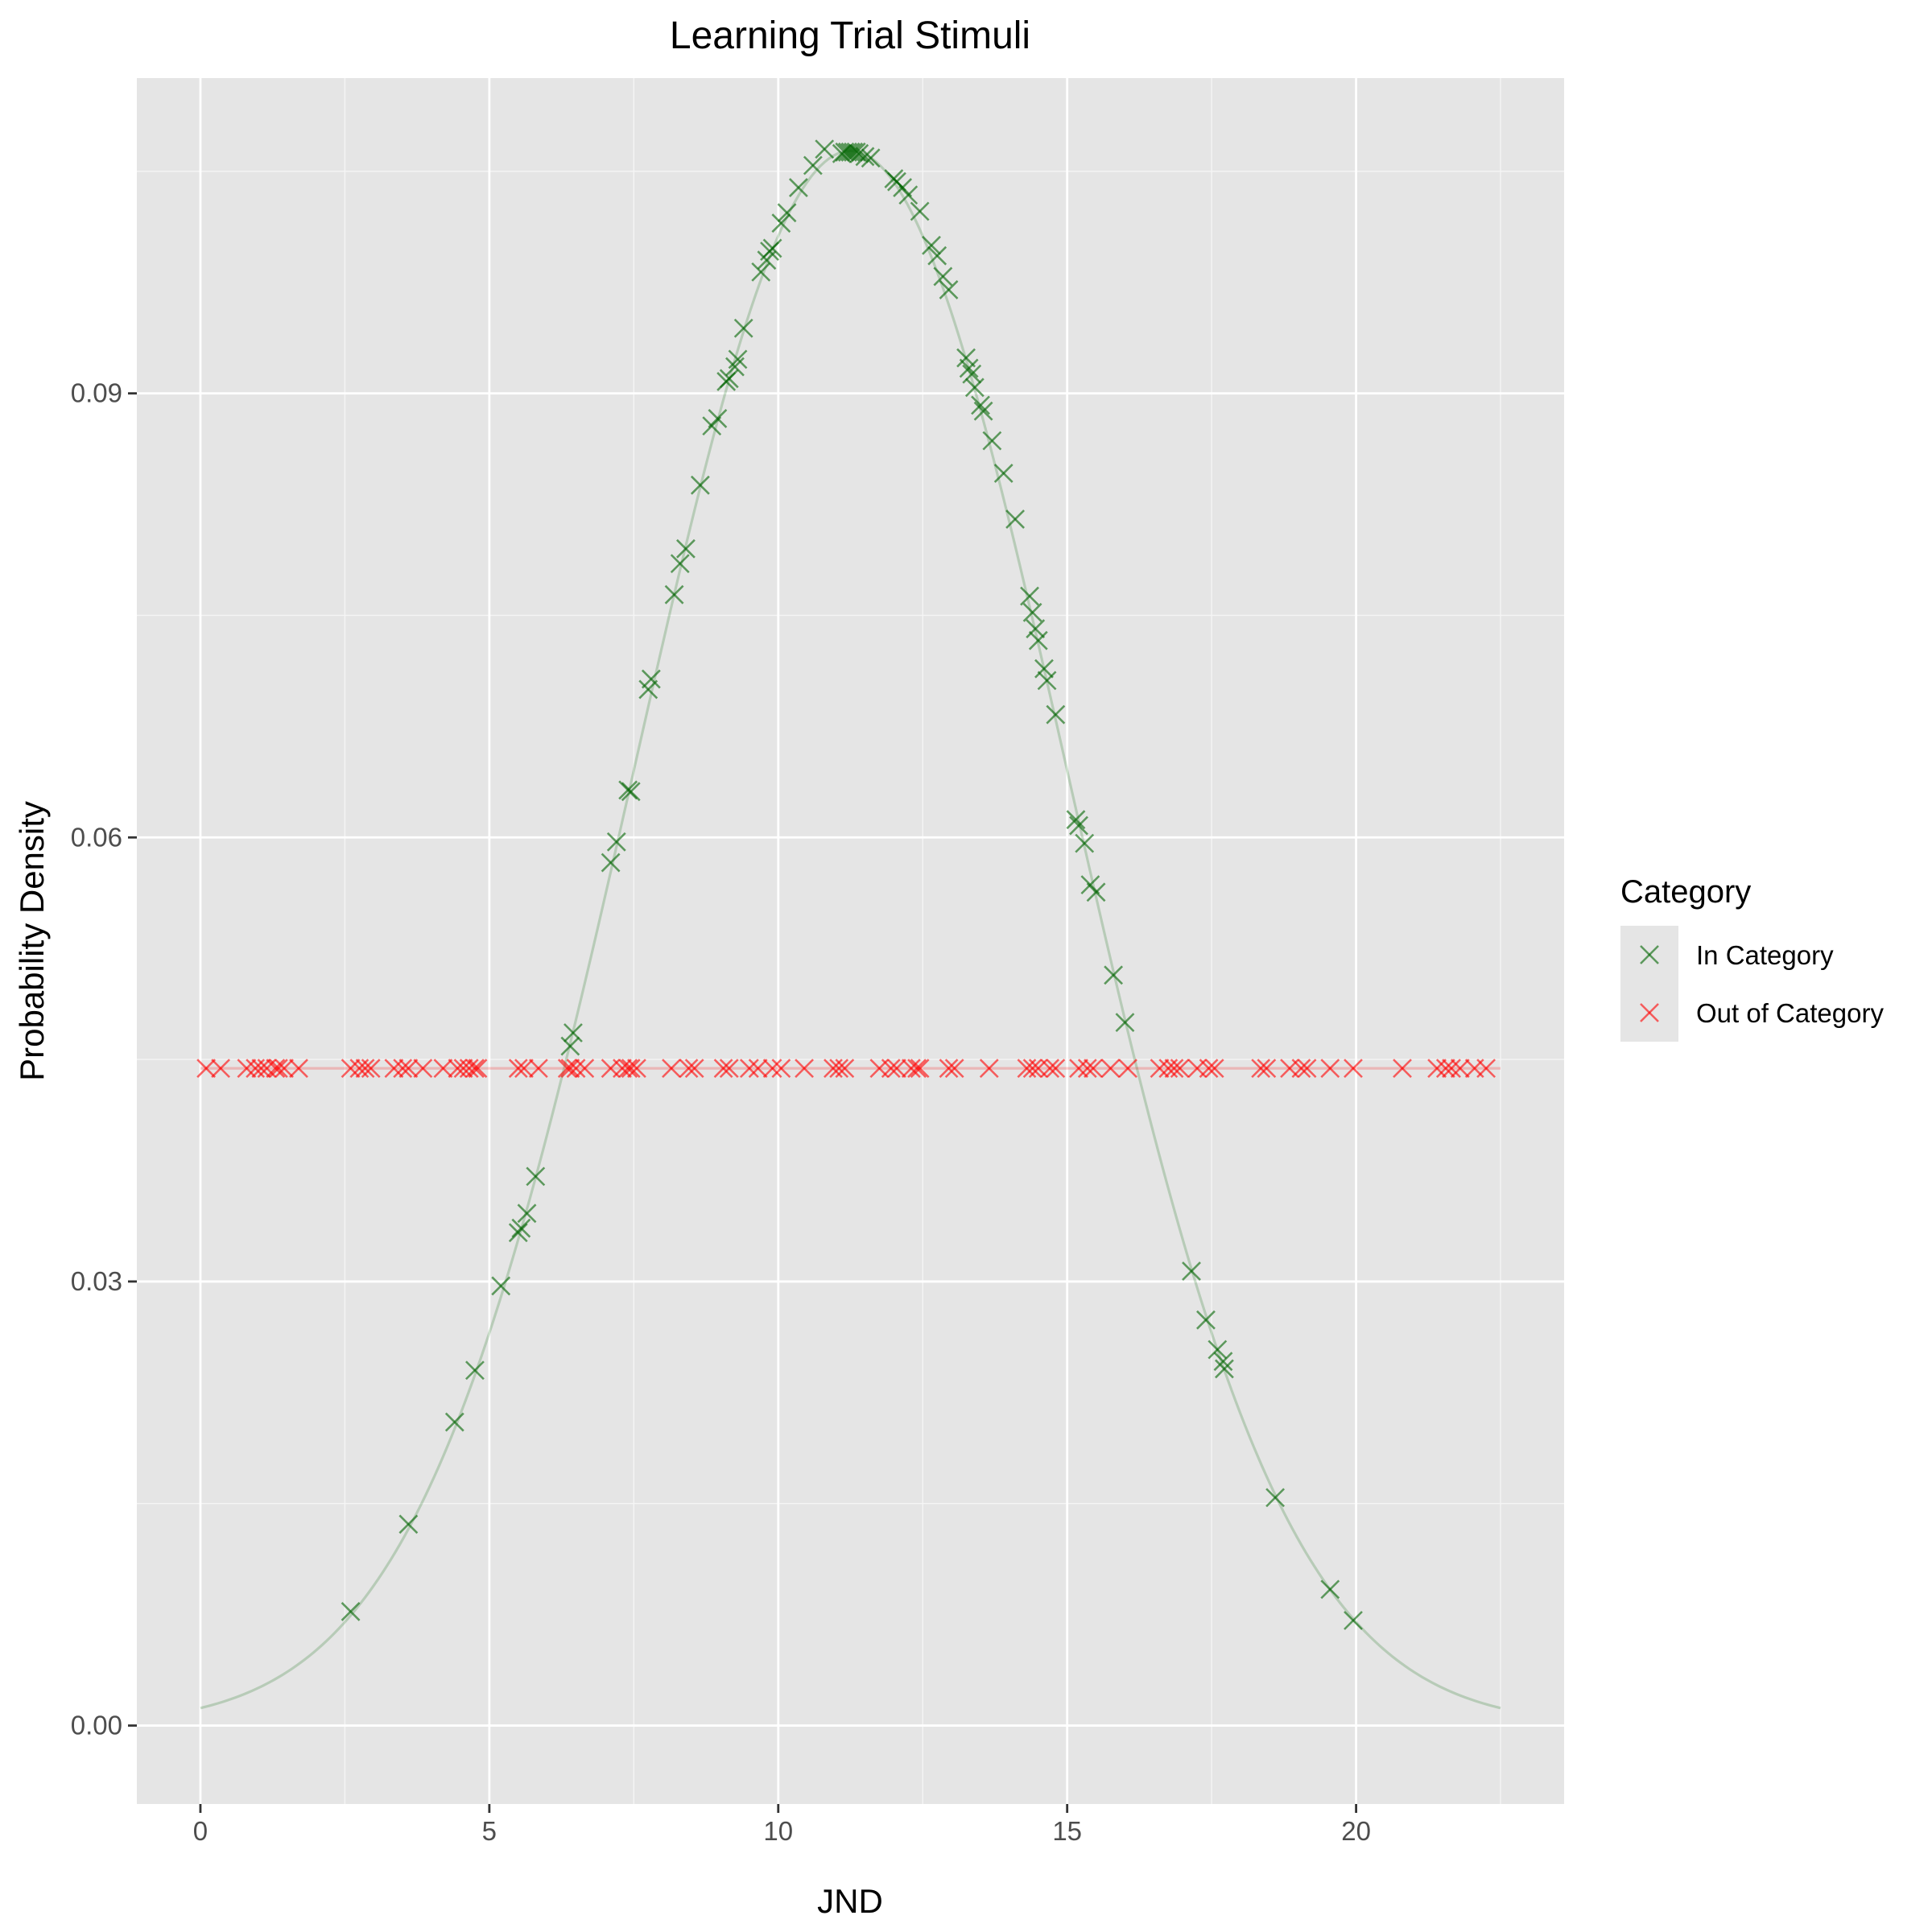 This screenshot has height=1932, width=1932. I want to click on y-axis-title: Probability Density, so click(32, 941).